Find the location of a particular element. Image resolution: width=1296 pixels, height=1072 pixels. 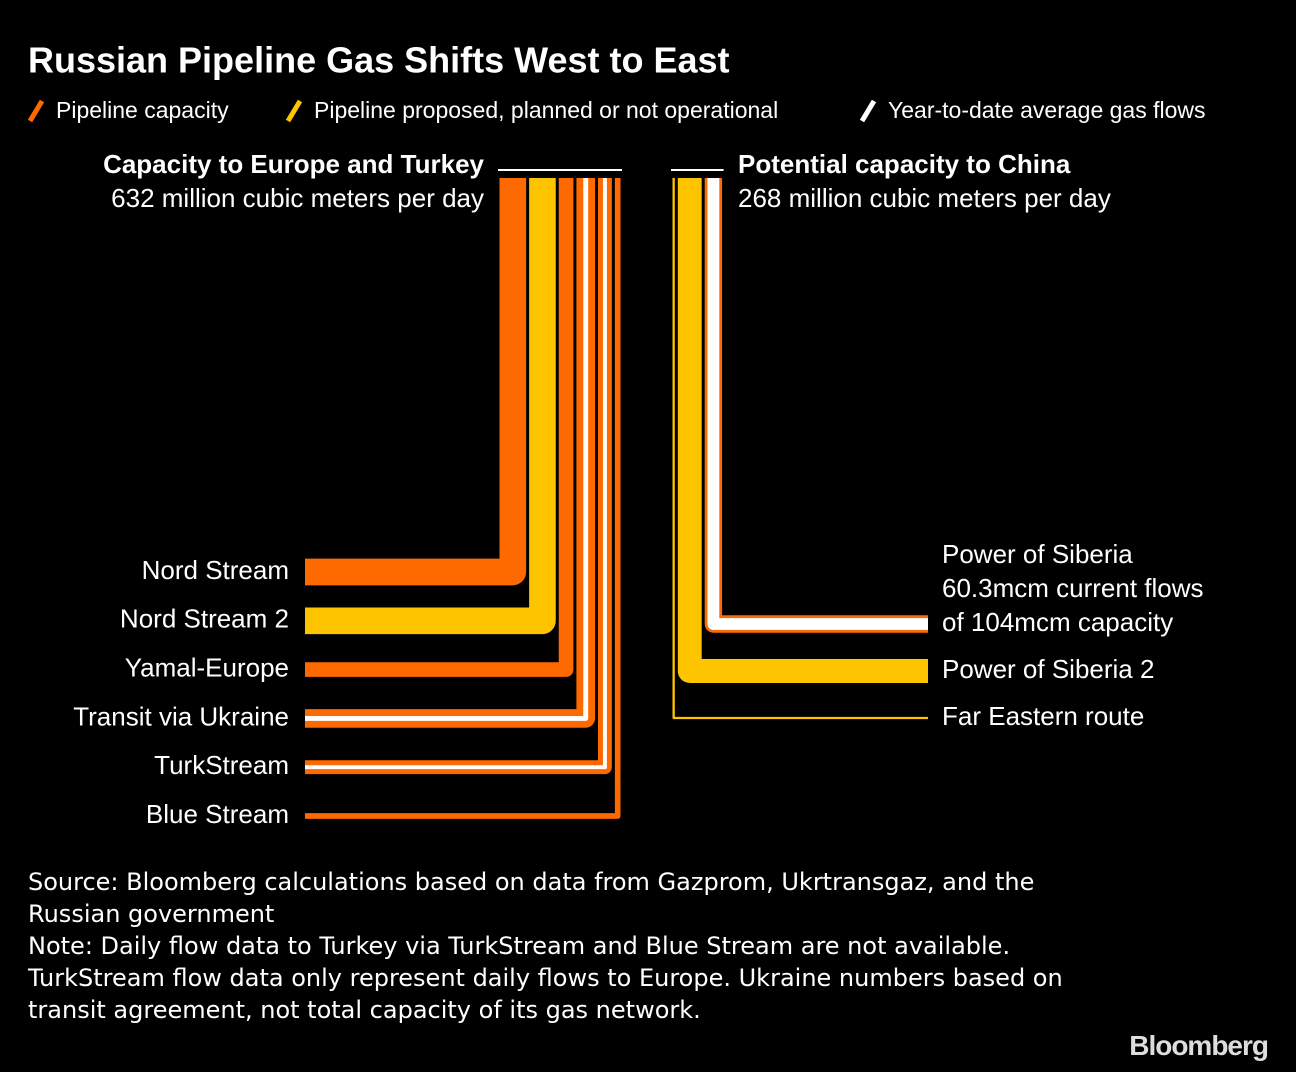

group-title: Potential capacity to China is located at coordinates (904, 164).